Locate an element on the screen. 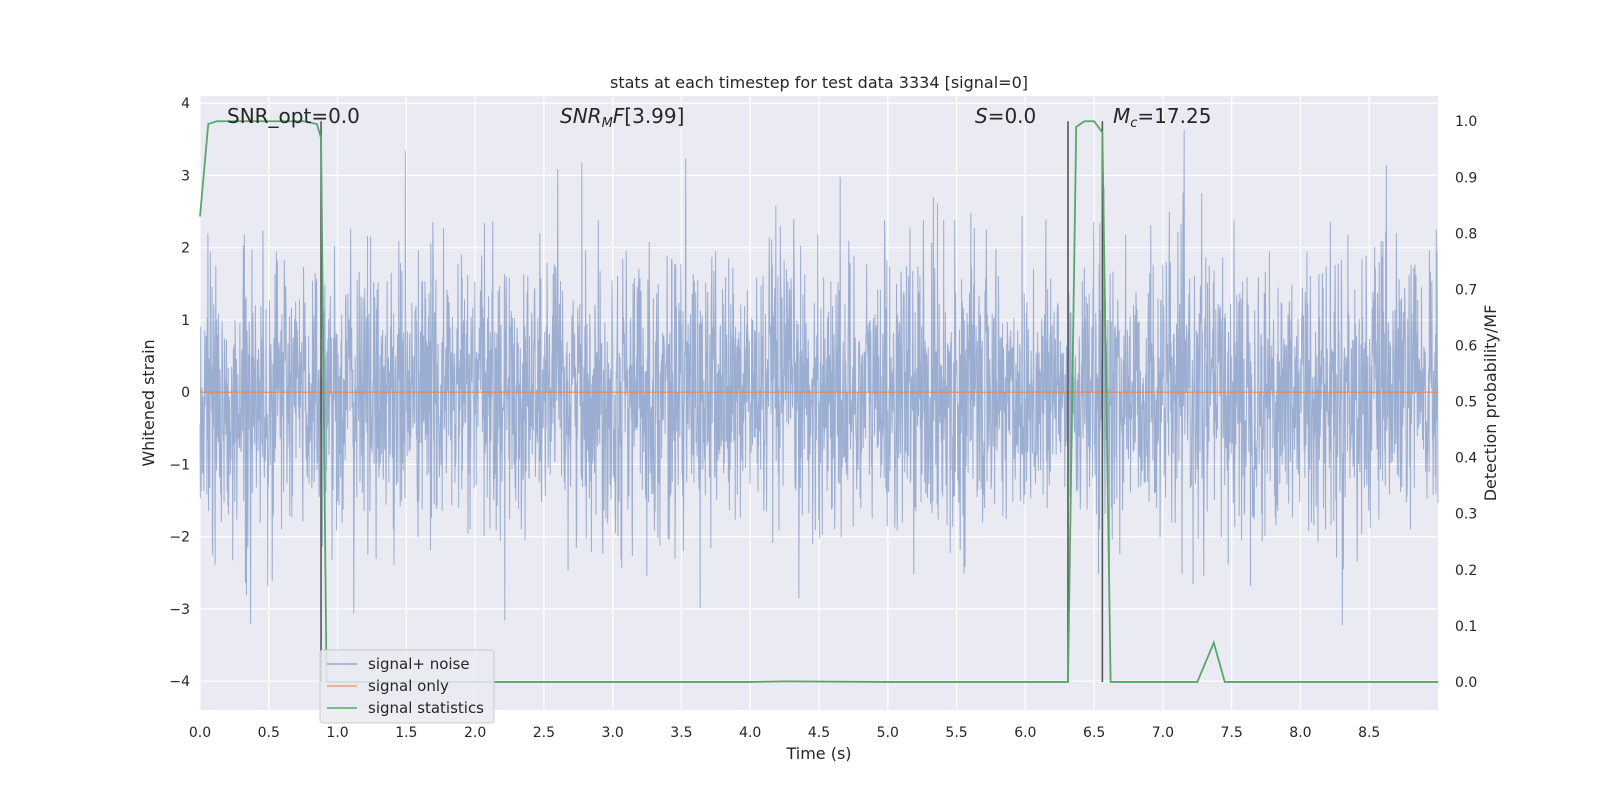 This screenshot has height=800, width=1600. annotation-snr-mf: SNRMF[3.99] is located at coordinates (622, 117).